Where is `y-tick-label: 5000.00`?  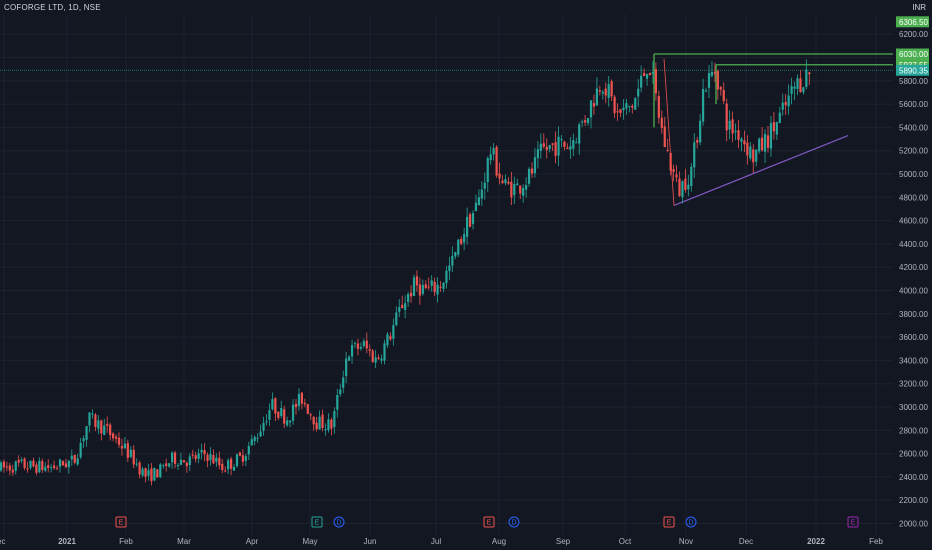 y-tick-label: 5000.00 is located at coordinates (913, 174).